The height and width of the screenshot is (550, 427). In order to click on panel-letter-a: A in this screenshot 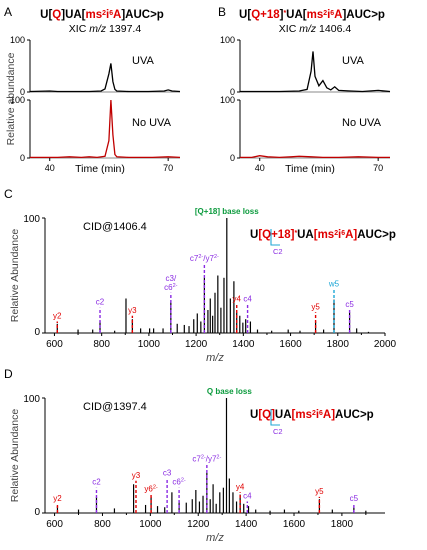, I will do `click(8, 12)`.